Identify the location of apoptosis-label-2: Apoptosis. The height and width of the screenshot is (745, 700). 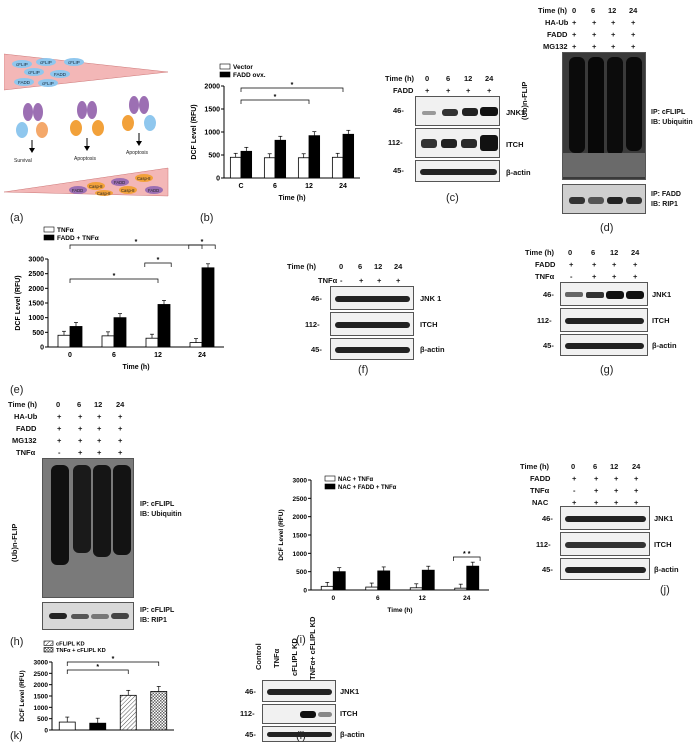
(137, 153).